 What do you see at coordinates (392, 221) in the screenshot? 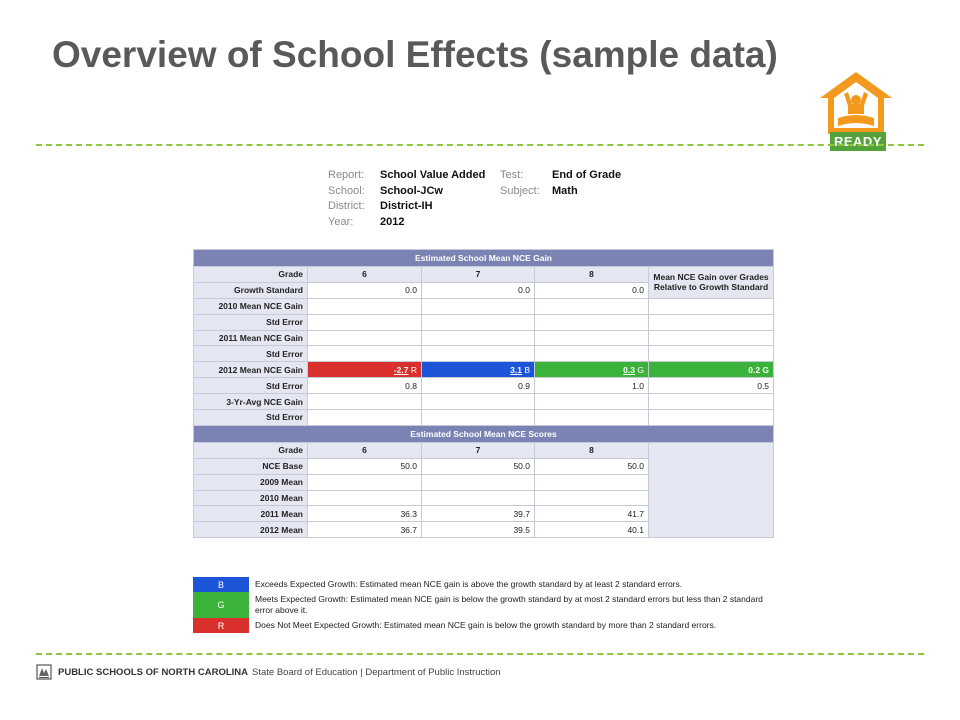
I see `year-value: 2012` at bounding box center [392, 221].